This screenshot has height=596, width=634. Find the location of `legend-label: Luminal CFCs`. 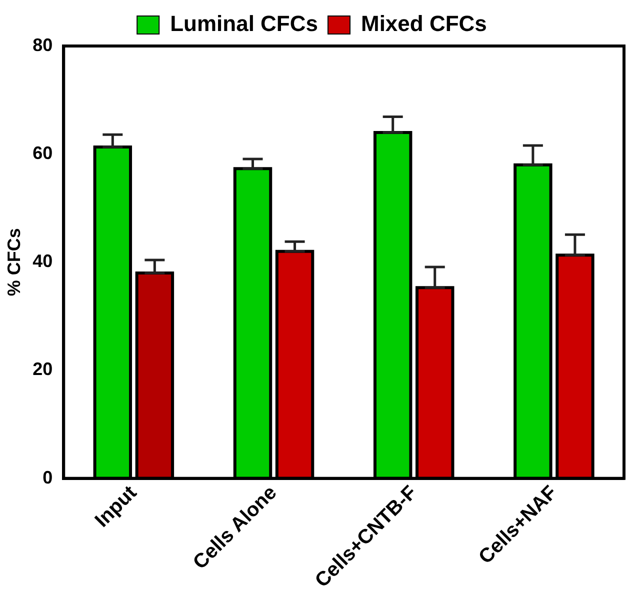

legend-label: Luminal CFCs is located at coordinates (244, 23).